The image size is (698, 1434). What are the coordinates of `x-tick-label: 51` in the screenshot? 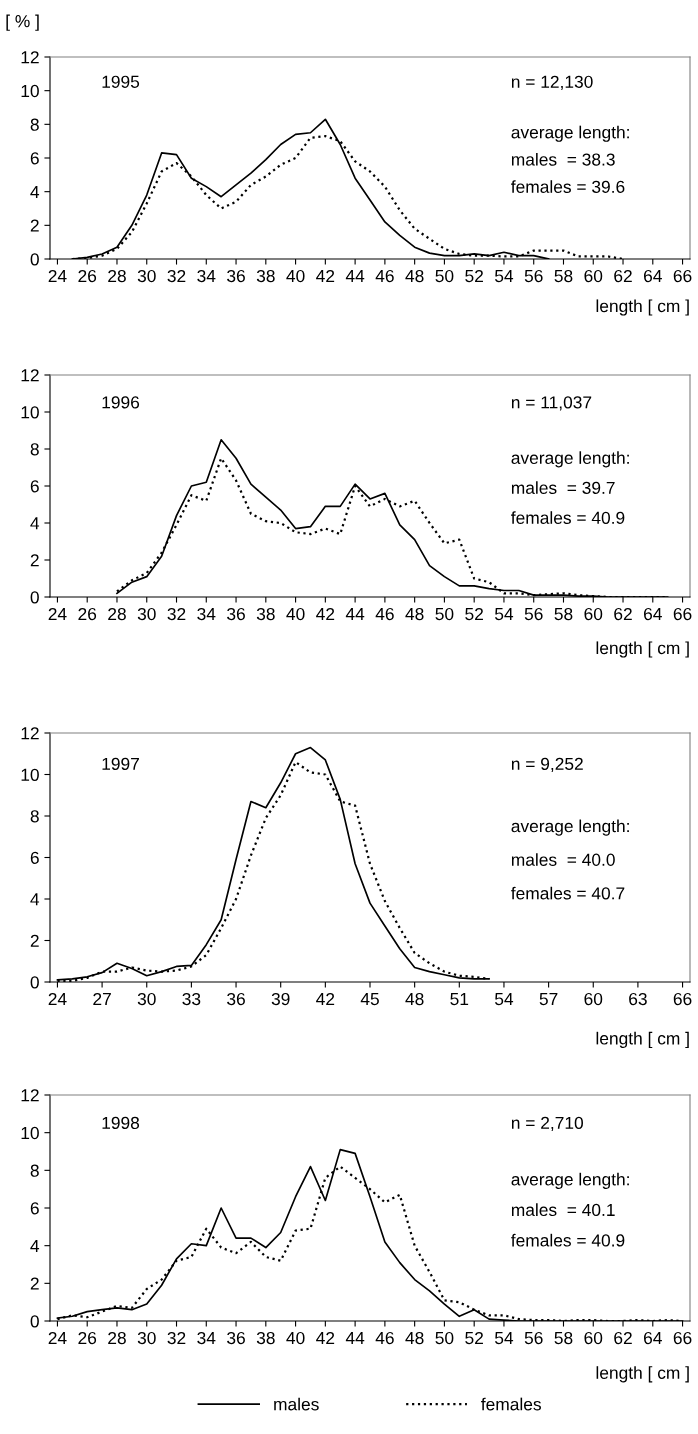 It's located at (459, 999).